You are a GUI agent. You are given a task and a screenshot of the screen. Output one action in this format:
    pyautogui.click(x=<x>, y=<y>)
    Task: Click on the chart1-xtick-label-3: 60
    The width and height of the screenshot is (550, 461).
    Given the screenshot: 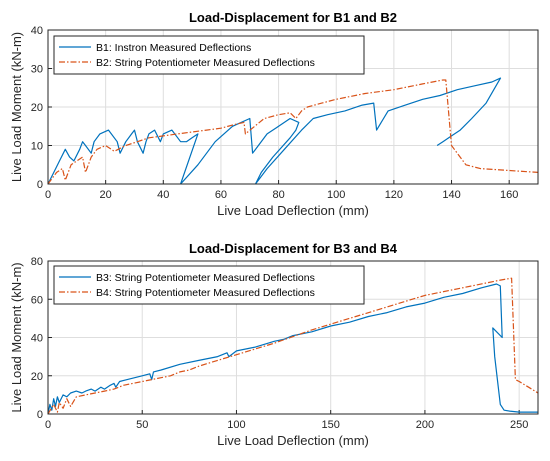 What is the action you would take?
    pyautogui.click(x=221, y=195)
    